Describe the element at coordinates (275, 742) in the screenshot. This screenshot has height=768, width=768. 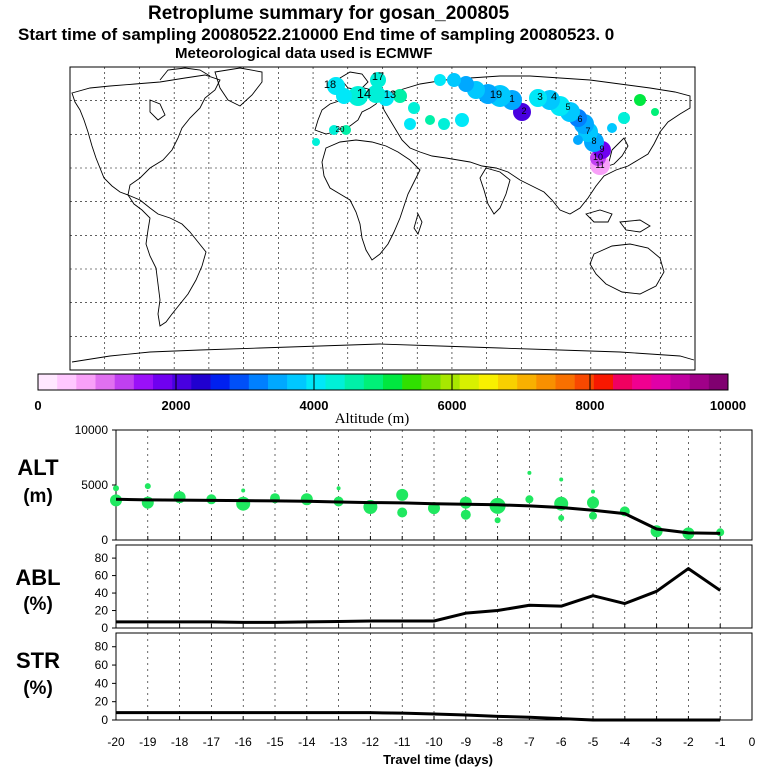
I see `x-tick-label: -15` at that location.